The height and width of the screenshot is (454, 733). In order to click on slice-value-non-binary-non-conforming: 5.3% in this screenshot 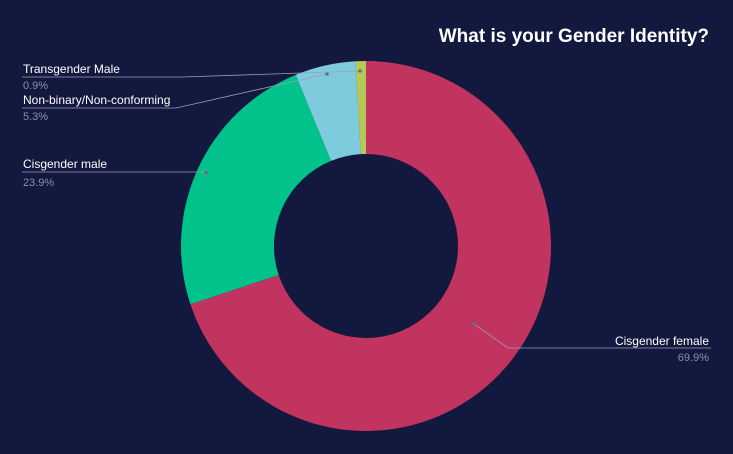, I will do `click(35, 117)`.